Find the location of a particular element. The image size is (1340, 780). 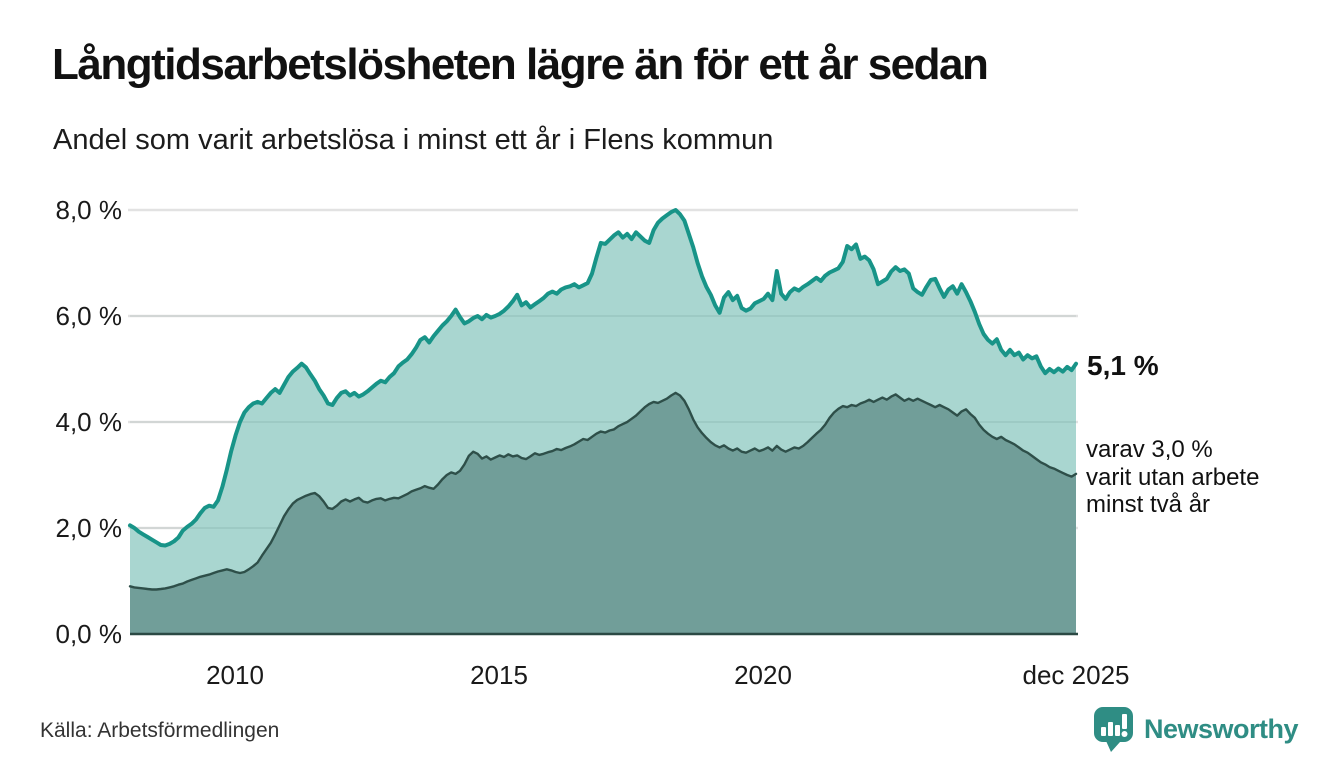

y-tick-0: 0,0 % is located at coordinates (89, 634).